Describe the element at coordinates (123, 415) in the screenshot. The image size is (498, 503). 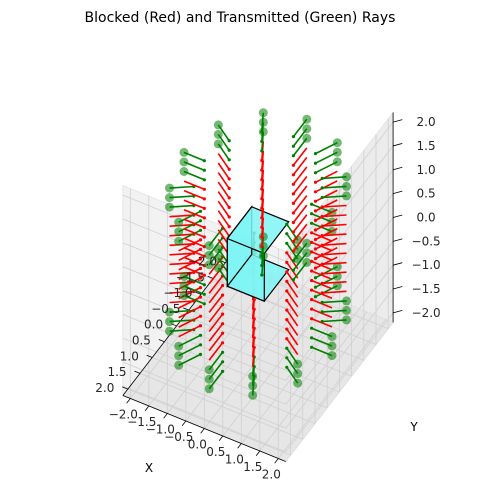
I see `y-tick-label: −2.0` at that location.